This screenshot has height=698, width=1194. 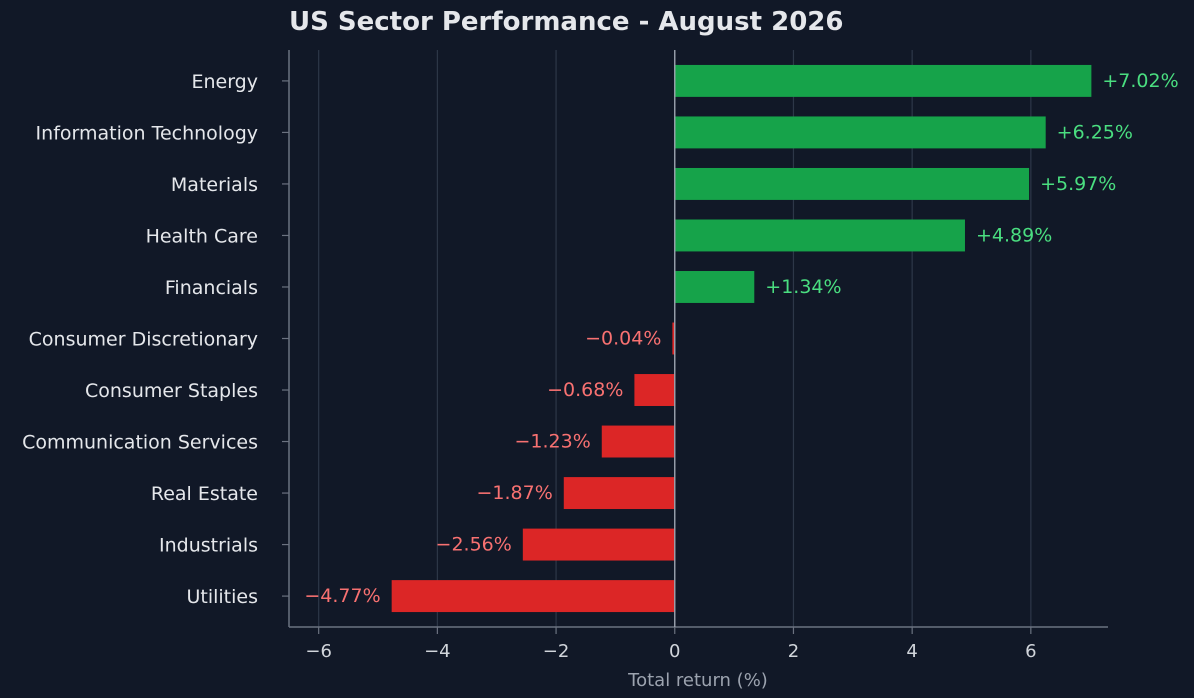 What do you see at coordinates (1095, 132) in the screenshot?
I see `value-label: +6.25%` at bounding box center [1095, 132].